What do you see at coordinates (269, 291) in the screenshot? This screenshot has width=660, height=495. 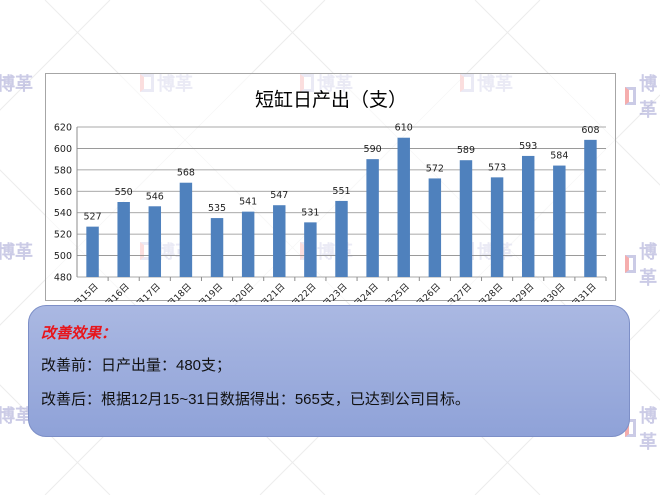 I see `x-tick-label: 12月21日` at bounding box center [269, 291].